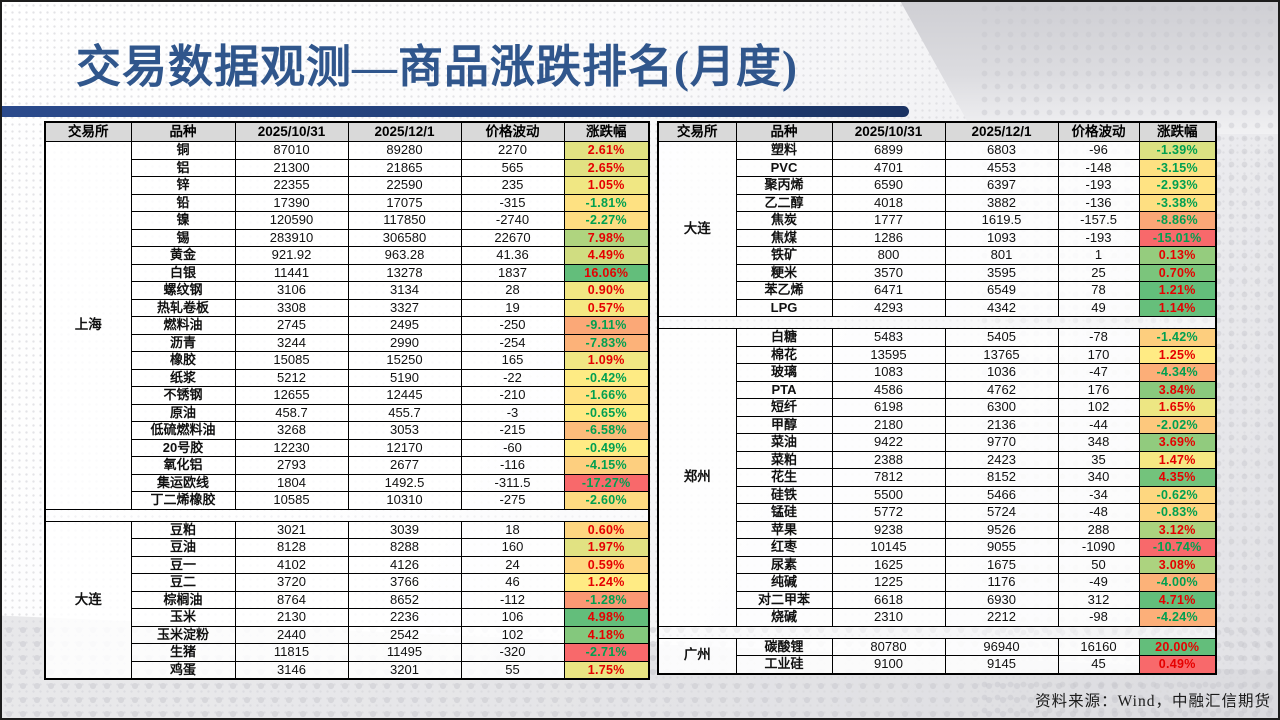  I want to click on table-row: 集运欧线 1804 1492.5 -311.5 -17.27%, so click(347, 482).